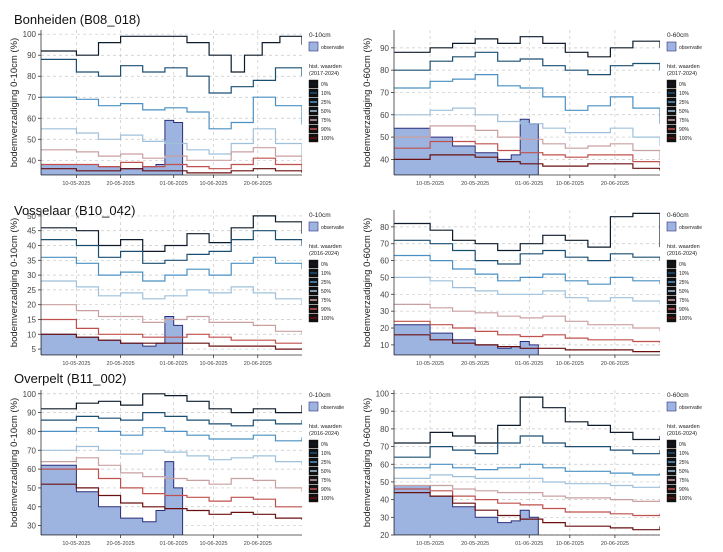 Image resolution: width=723 pixels, height=552 pixels. What do you see at coordinates (31, 319) in the screenshot?
I see `y-tick-label: 15` at bounding box center [31, 319].